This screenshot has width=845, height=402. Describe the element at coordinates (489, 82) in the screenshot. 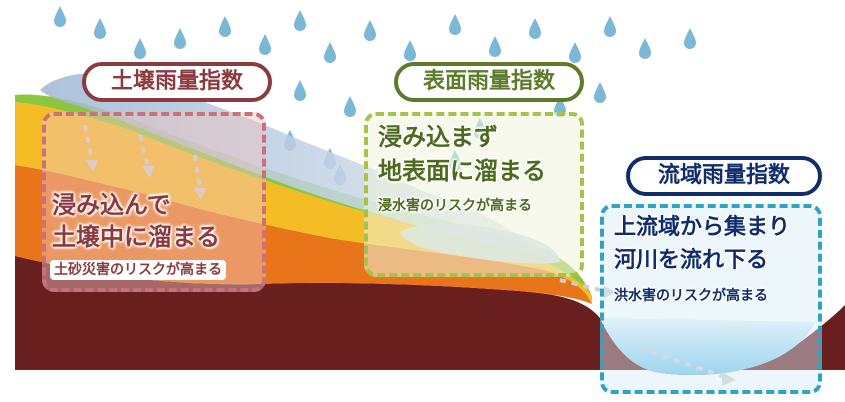

I see `surface-index-title: 表面雨量指数` at that location.